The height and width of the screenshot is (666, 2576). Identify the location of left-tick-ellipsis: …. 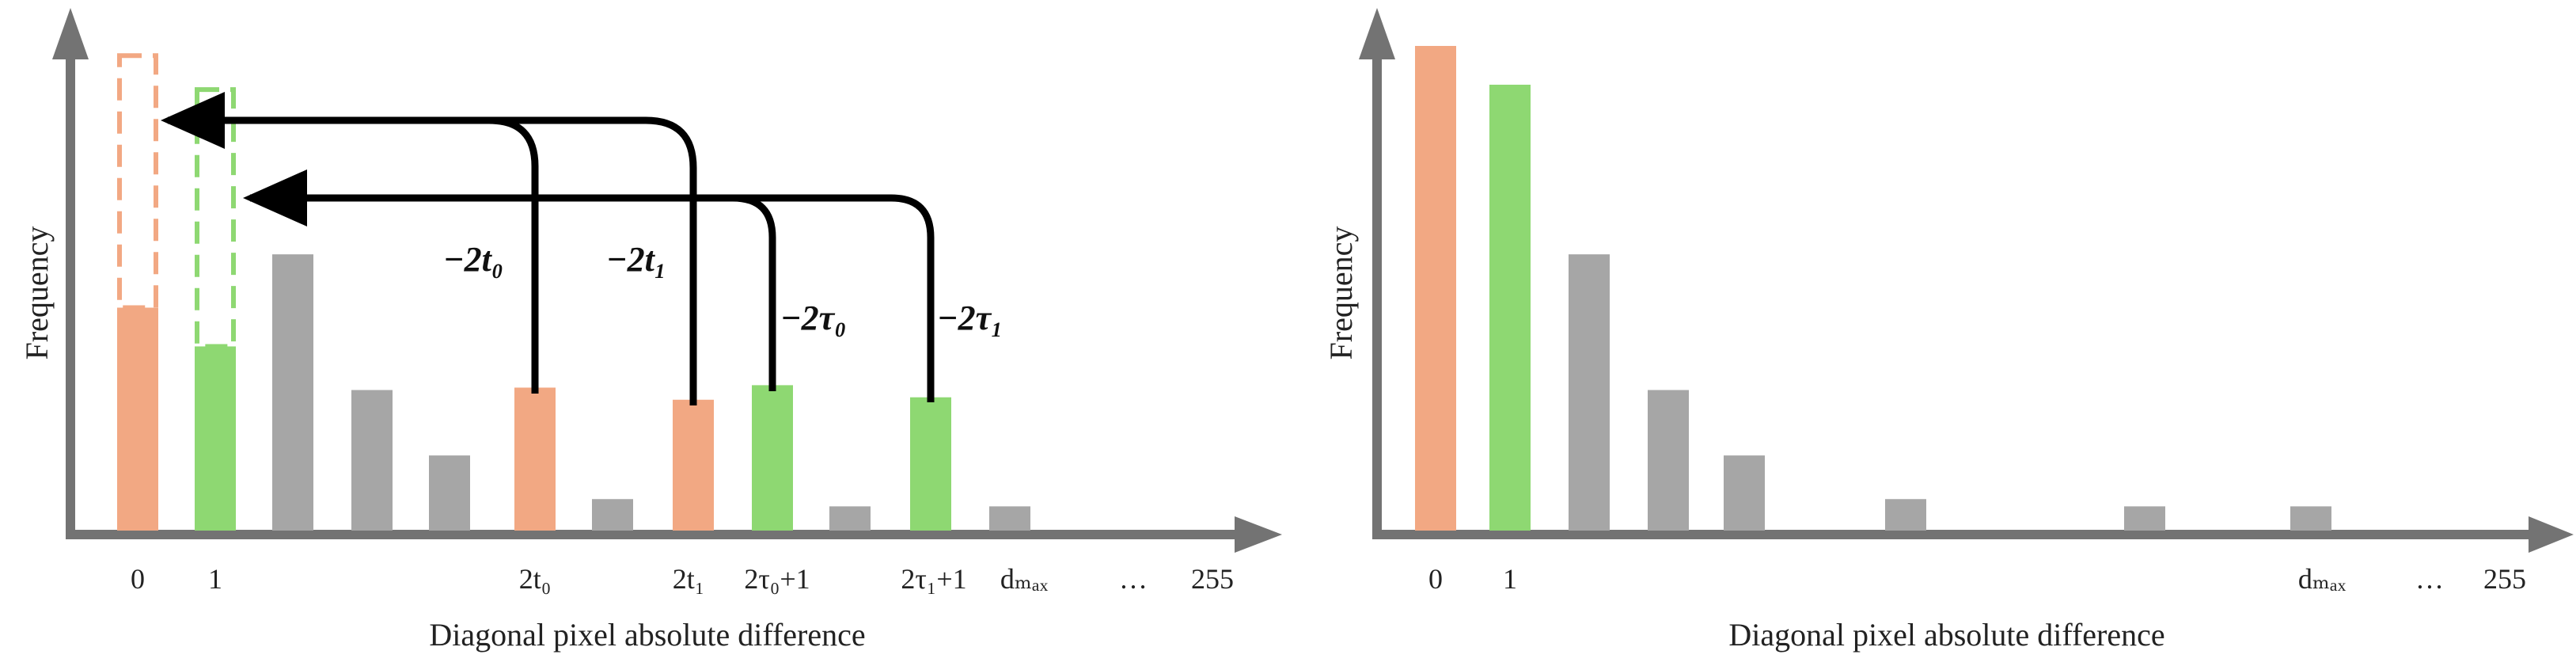
(1133, 579).